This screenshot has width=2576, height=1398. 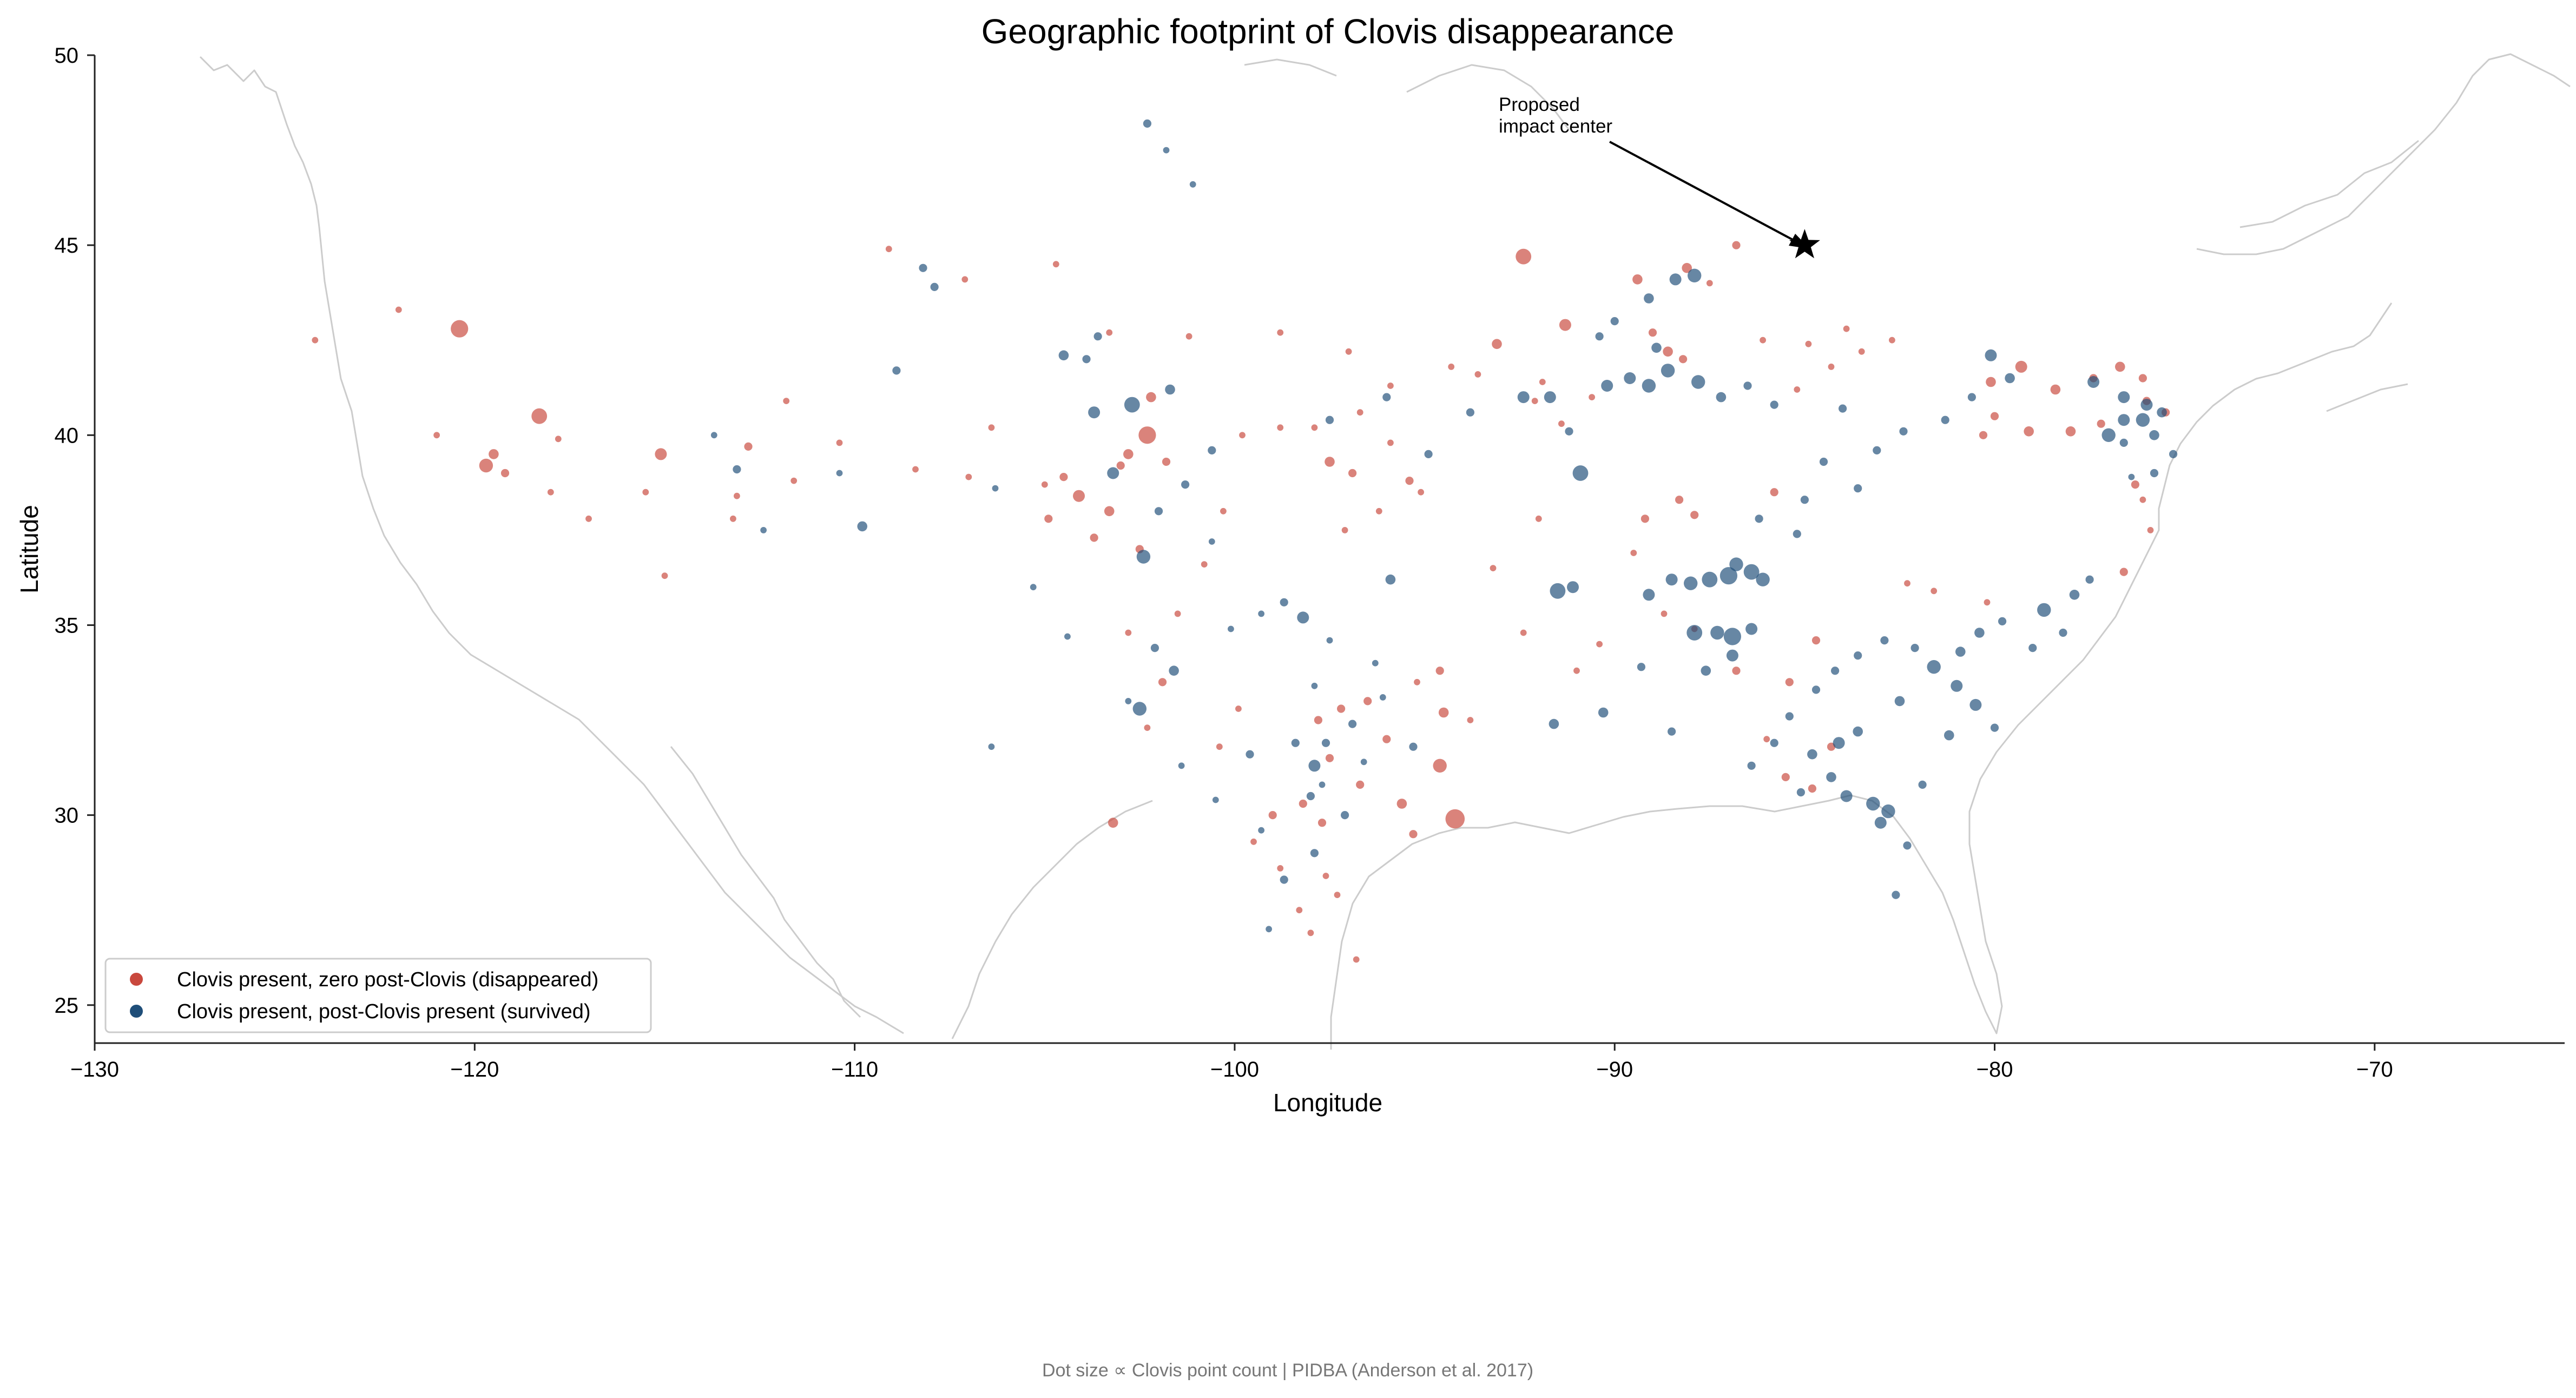 What do you see at coordinates (67, 246) in the screenshot?
I see `y-tick-label: 45` at bounding box center [67, 246].